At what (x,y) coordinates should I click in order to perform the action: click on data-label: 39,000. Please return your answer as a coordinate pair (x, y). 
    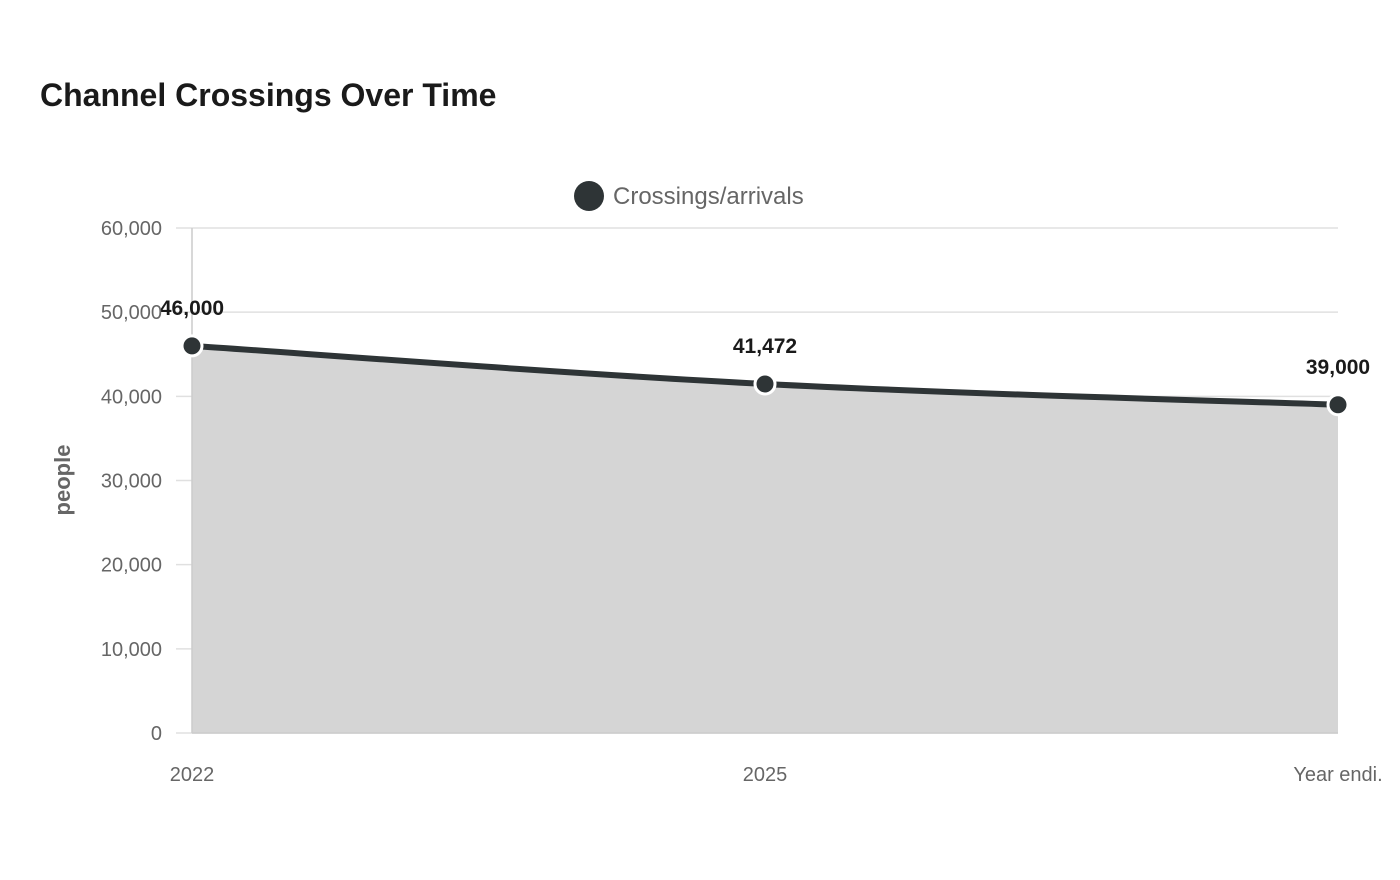
    Looking at the image, I should click on (1338, 367).